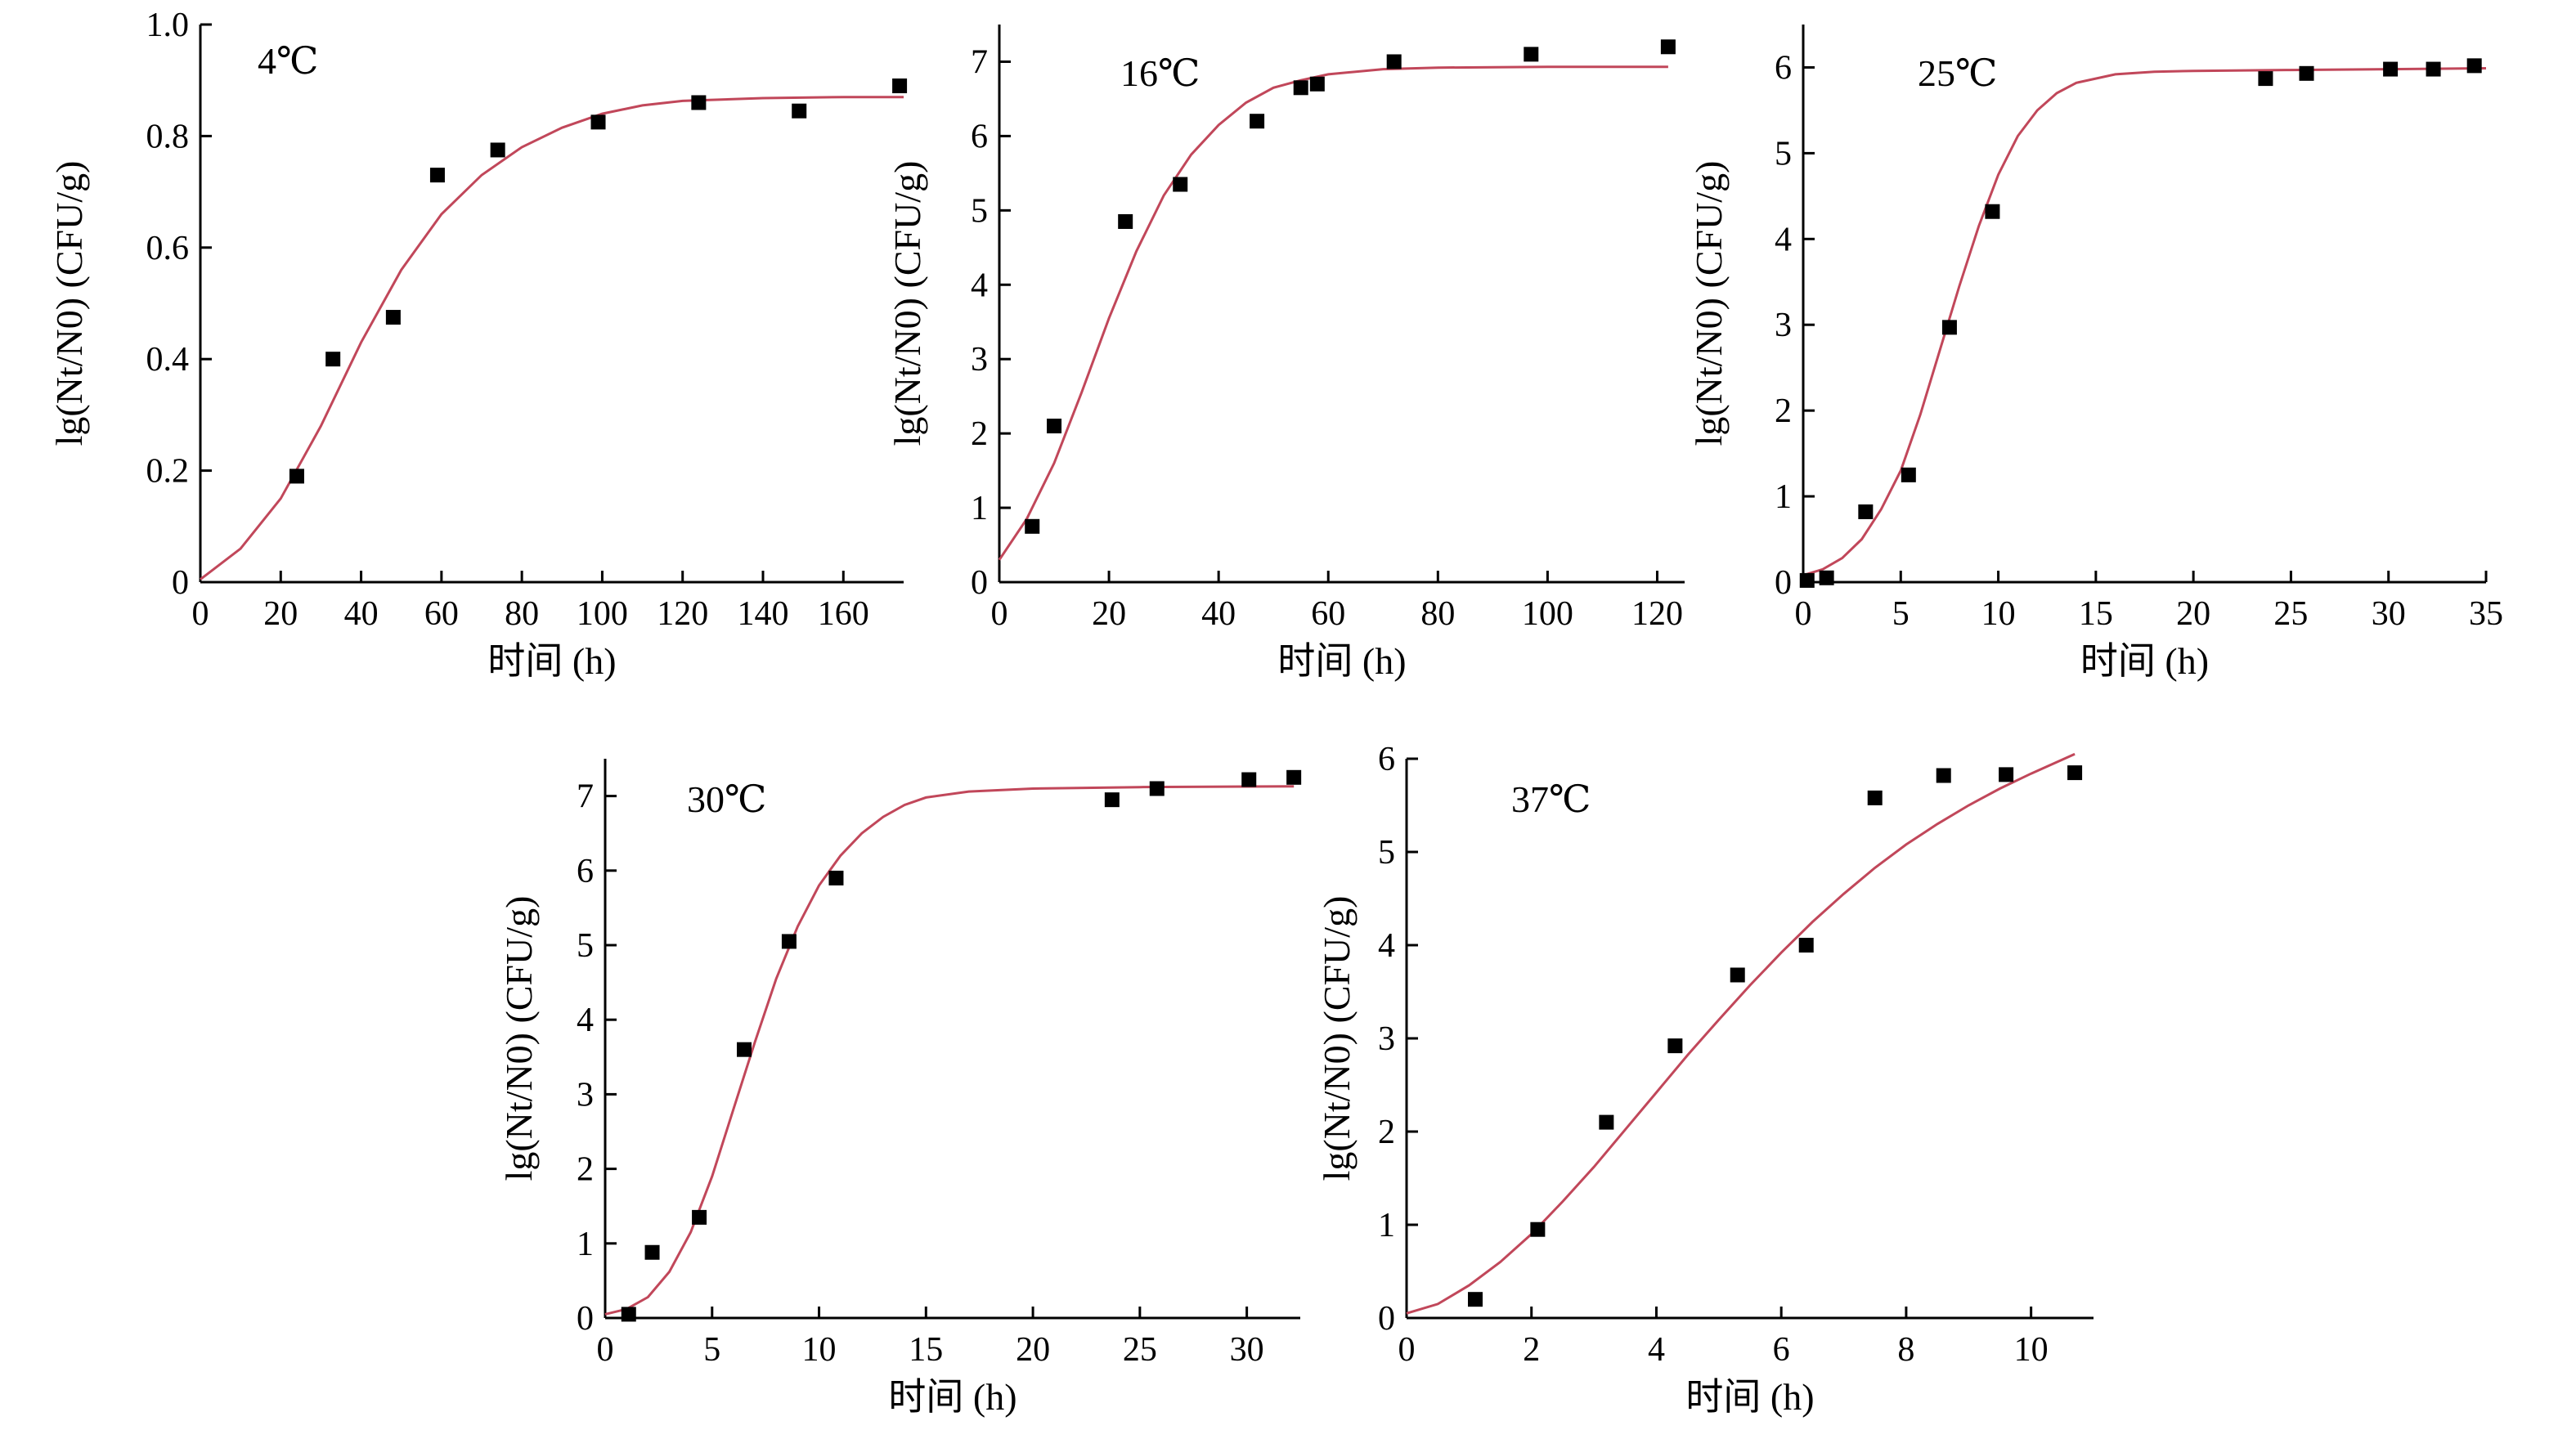  I want to click on y-tick-label: 0.8, so click(168, 136).